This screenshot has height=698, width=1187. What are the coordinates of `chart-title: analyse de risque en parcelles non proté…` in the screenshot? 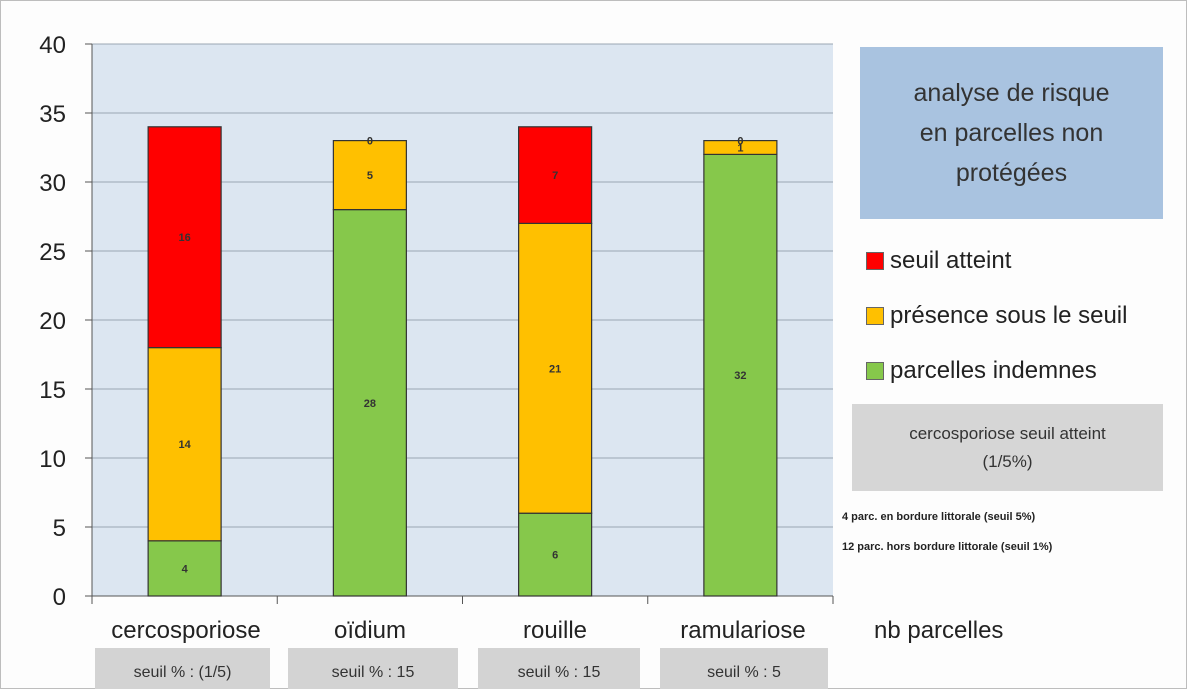 It's located at (1011, 133).